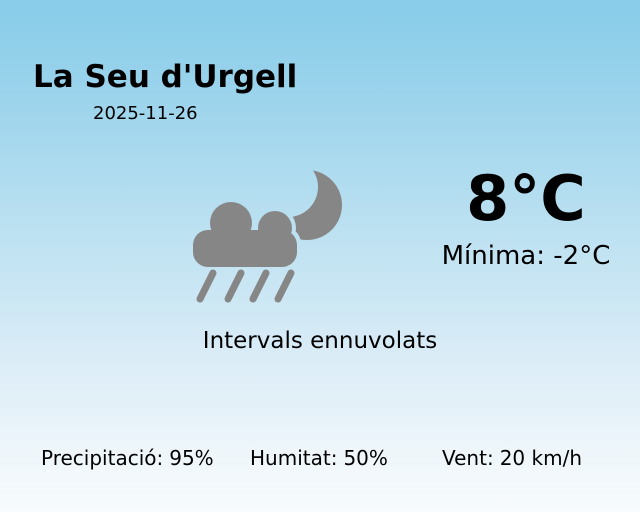 This screenshot has width=640, height=512. I want to click on forecast-date: 2025-11-26, so click(145, 113).